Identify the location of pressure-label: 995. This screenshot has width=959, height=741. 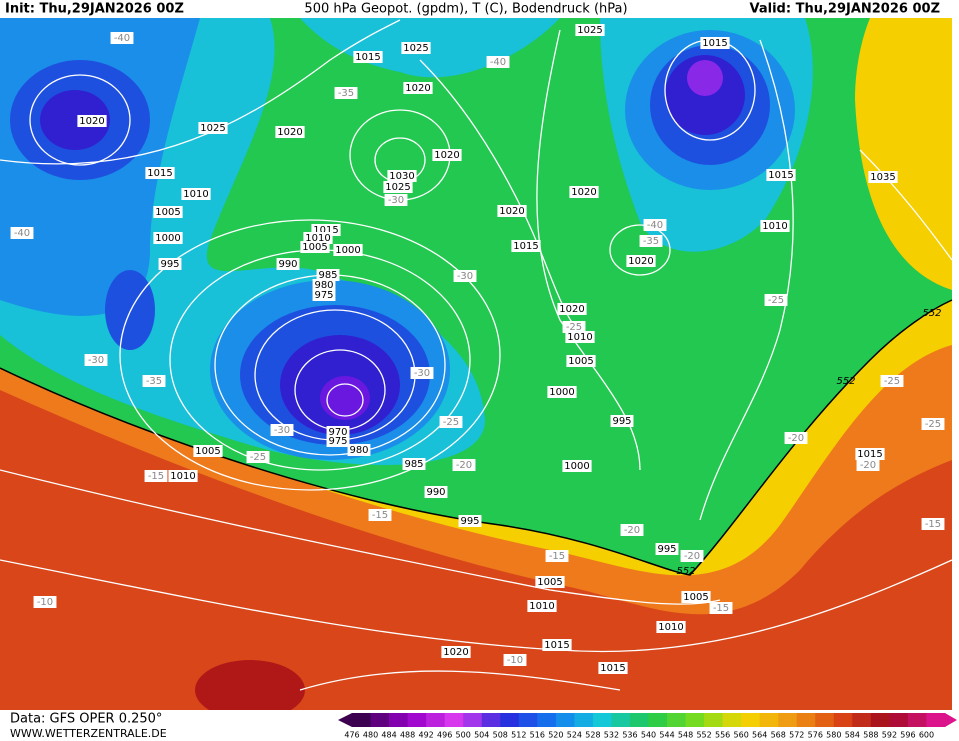
(169, 264).